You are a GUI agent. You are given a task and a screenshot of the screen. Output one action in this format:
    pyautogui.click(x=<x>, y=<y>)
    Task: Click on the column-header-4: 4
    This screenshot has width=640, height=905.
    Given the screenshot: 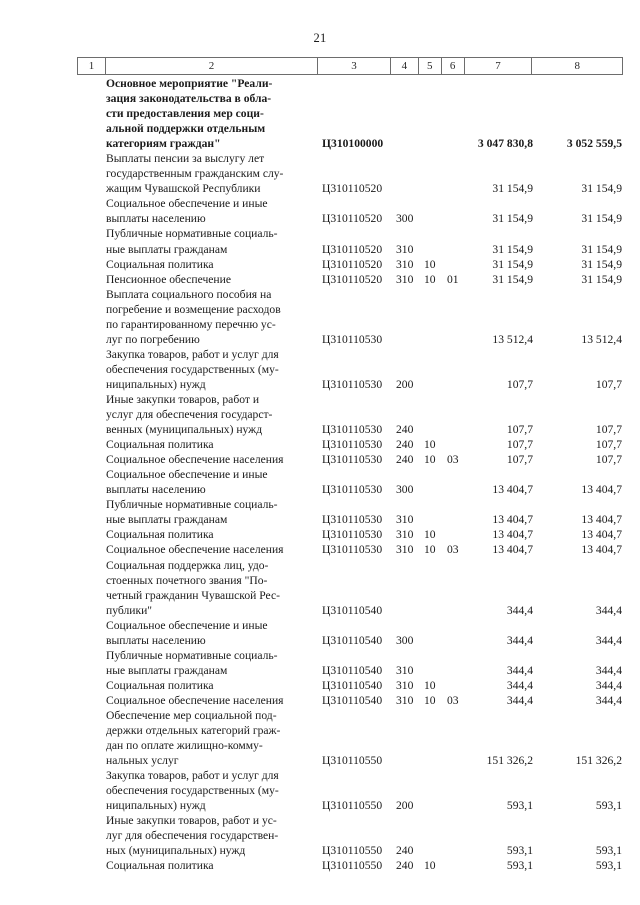 What is the action you would take?
    pyautogui.click(x=405, y=66)
    